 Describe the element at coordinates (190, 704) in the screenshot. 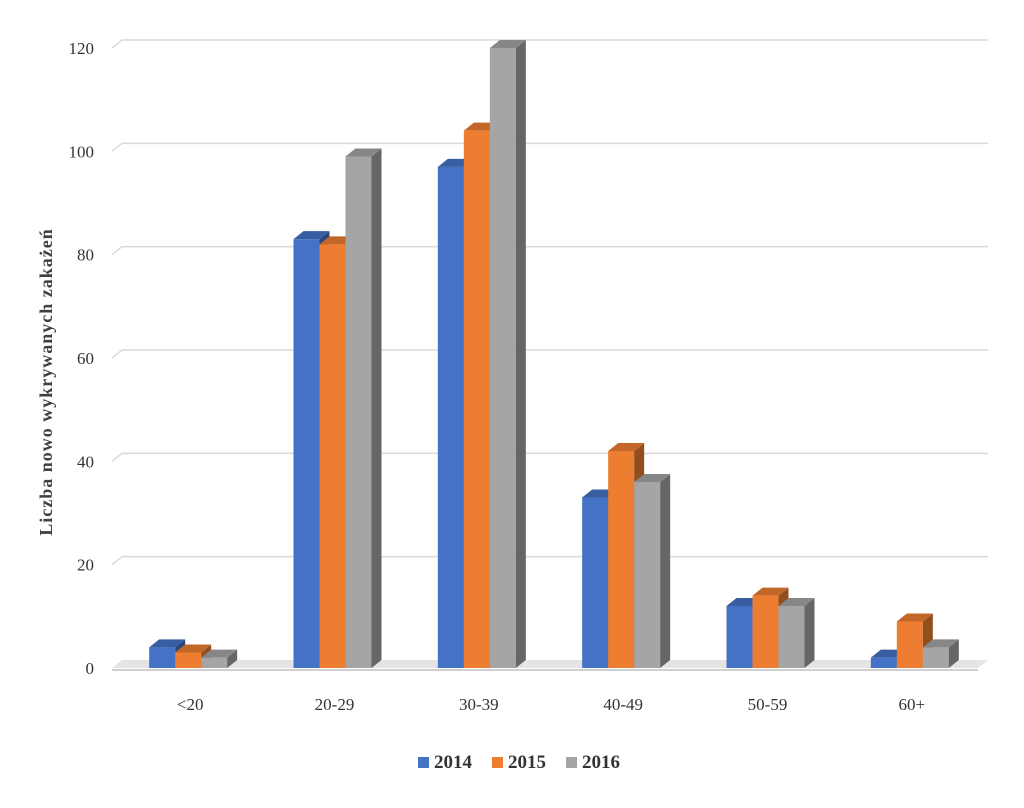

I see `x-tick-label: <20` at that location.